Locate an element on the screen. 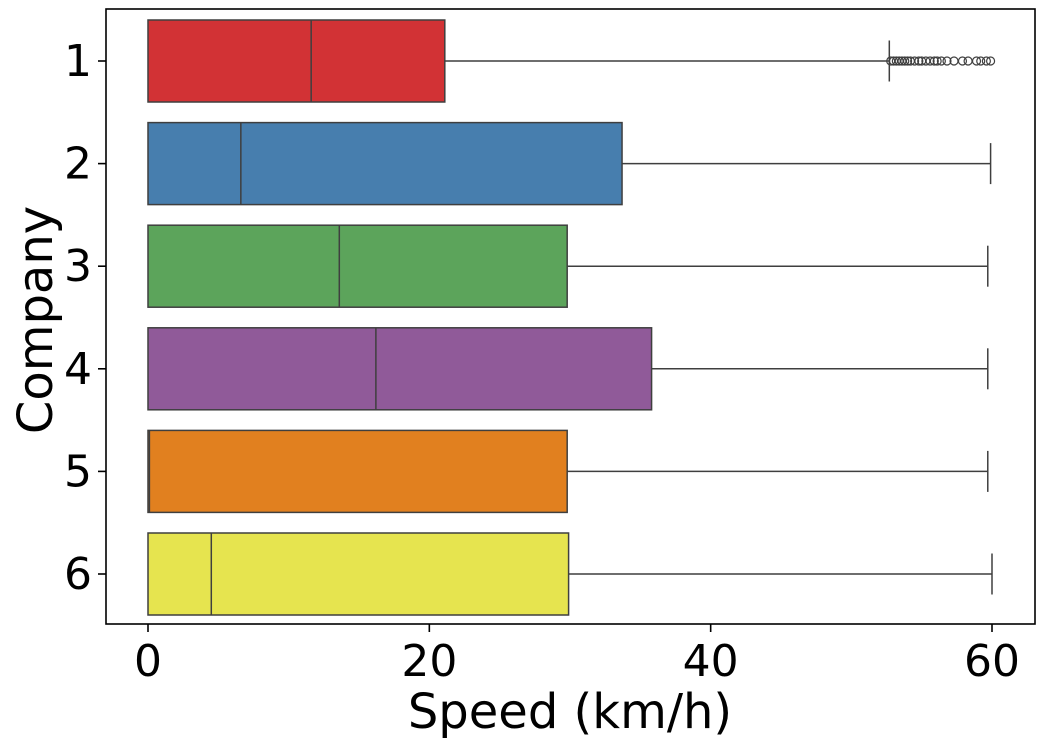 The image size is (1046, 747). x-axis-ticks: 0 20 40 60 is located at coordinates (577, 655).